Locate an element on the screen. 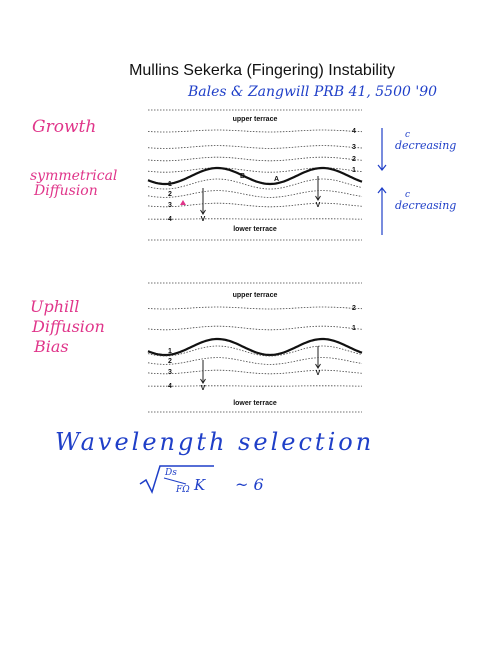 The image size is (499, 645). marker is located at coordinates (183, 202).